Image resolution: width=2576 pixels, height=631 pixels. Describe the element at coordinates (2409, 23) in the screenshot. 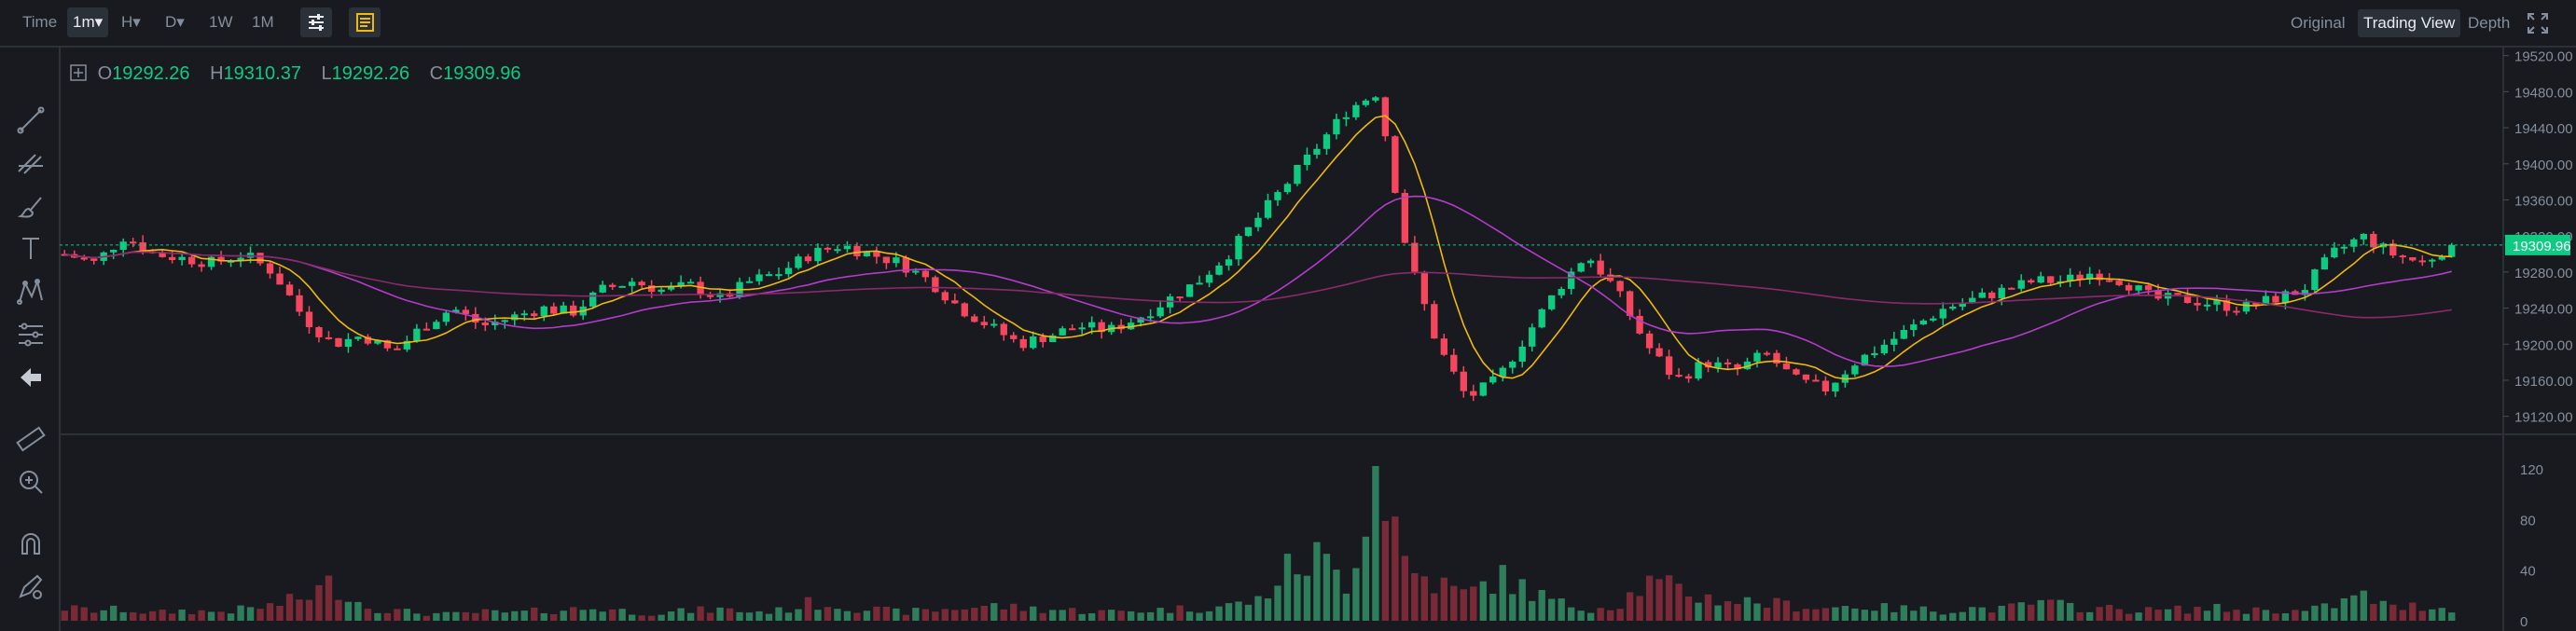

I see `view-trading-view-tab: Trading View` at that location.